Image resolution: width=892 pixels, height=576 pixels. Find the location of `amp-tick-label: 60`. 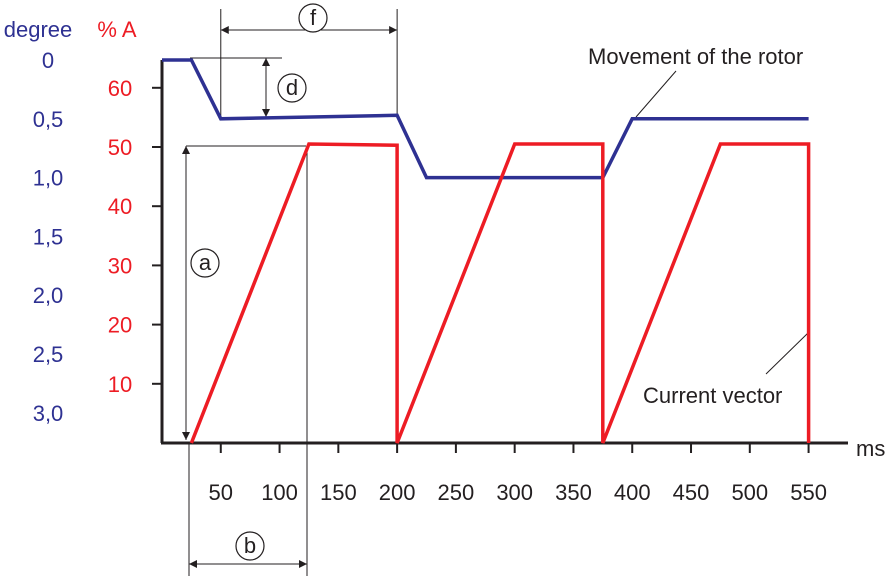

amp-tick-label: 60 is located at coordinates (120, 88).